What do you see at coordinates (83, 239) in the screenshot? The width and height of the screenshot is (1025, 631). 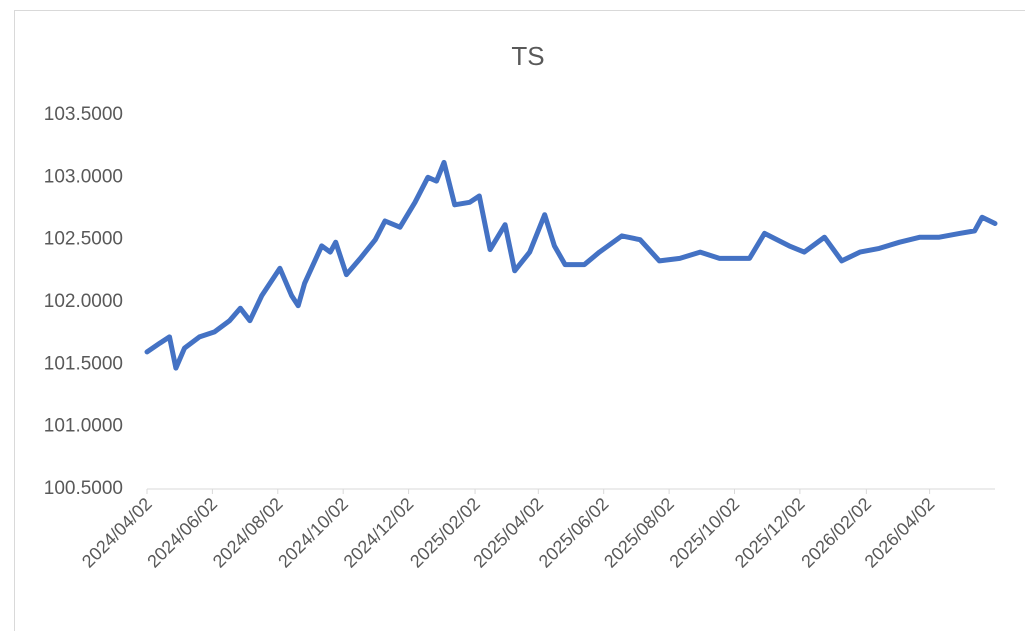 I see `y-tick-label: 102.5000` at bounding box center [83, 239].